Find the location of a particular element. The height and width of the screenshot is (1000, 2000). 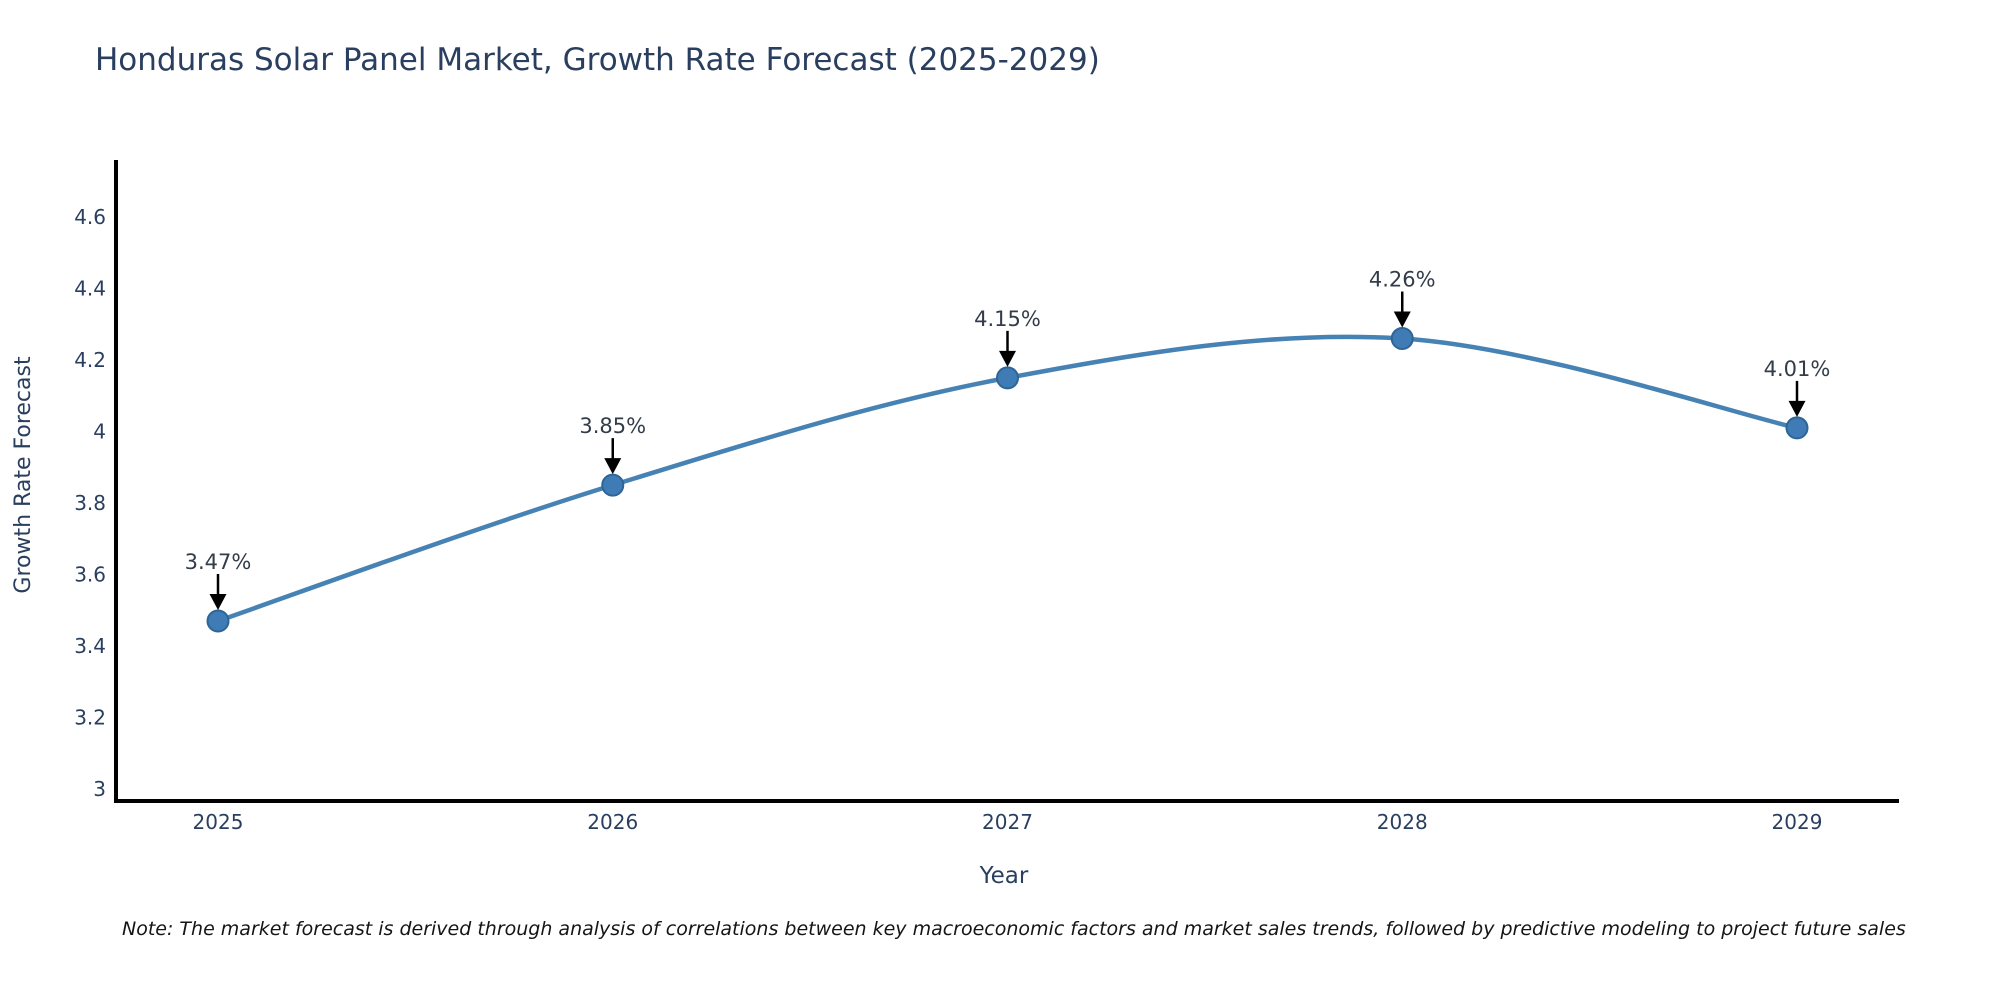

x-axis-title: Year is located at coordinates (1004, 876).